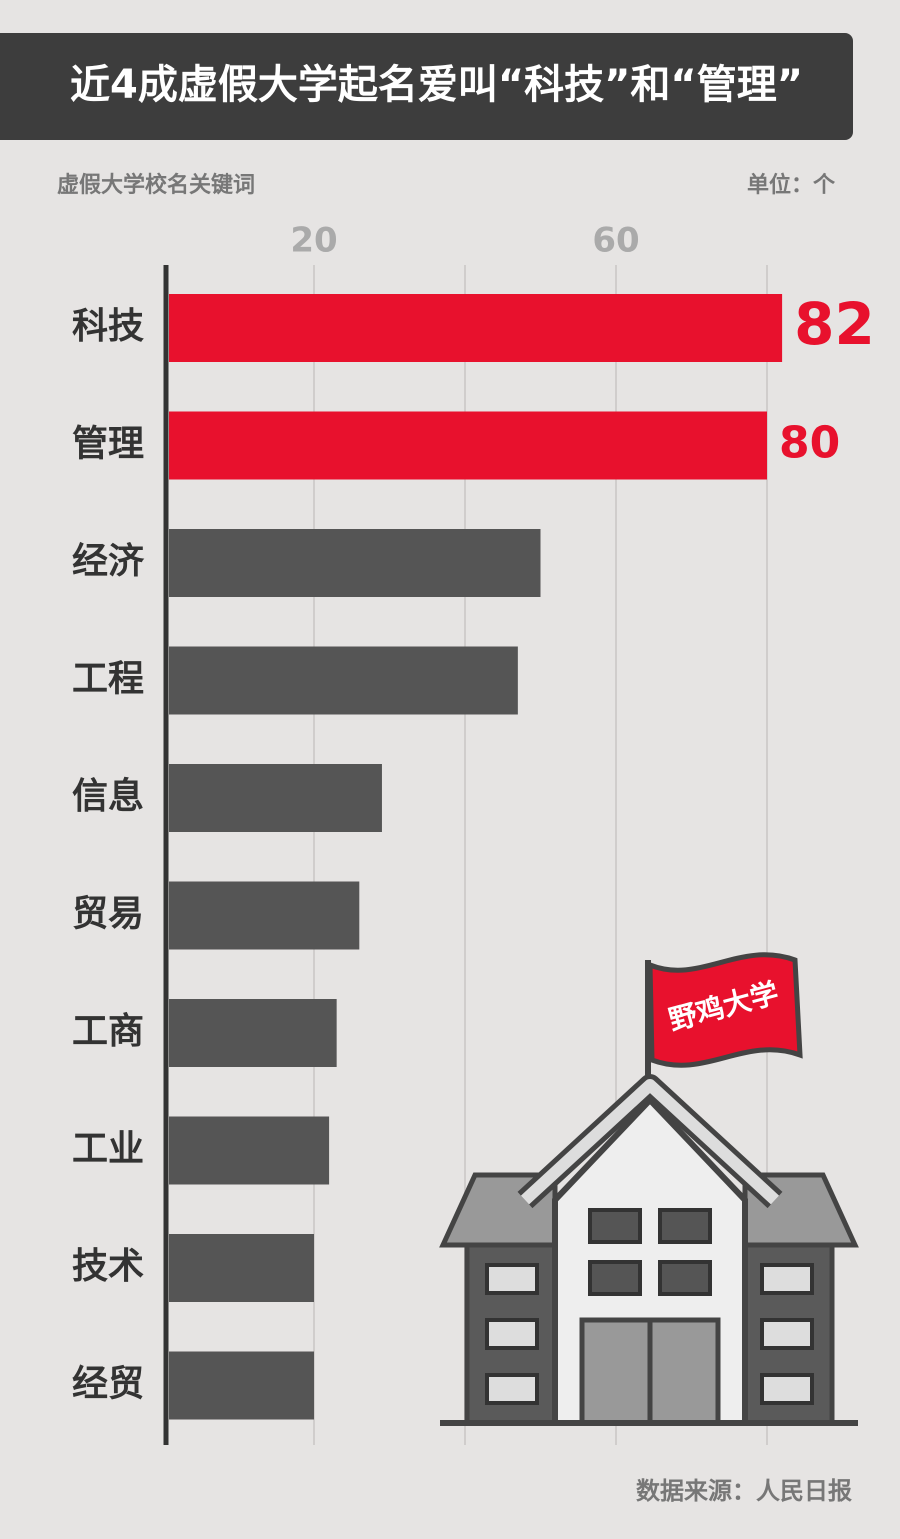 This screenshot has height=1539, width=900. Describe the element at coordinates (809, 443) in the screenshot. I see `value-label: 80` at that location.